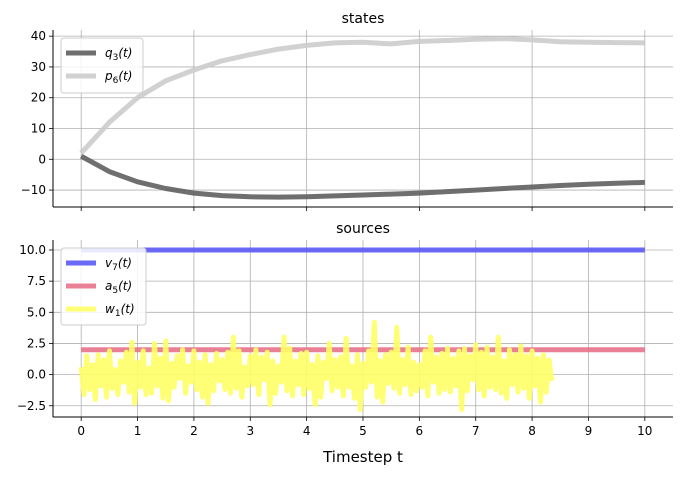  What do you see at coordinates (420, 431) in the screenshot?
I see `x-tick-label: 6` at bounding box center [420, 431].